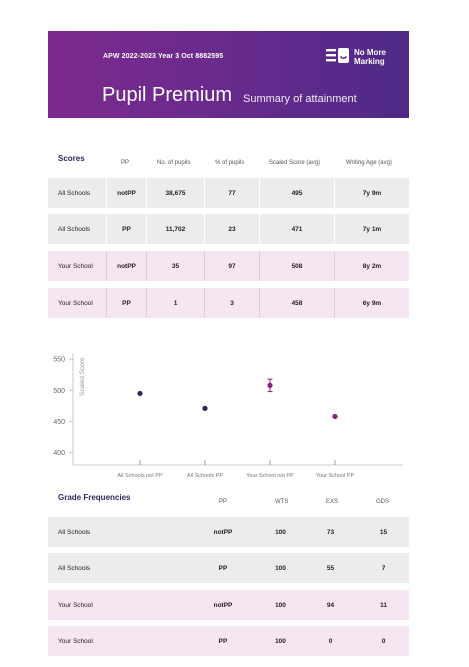 This screenshot has height=667, width=469. What do you see at coordinates (231, 303) in the screenshot?
I see `pct-cell: 3` at bounding box center [231, 303].